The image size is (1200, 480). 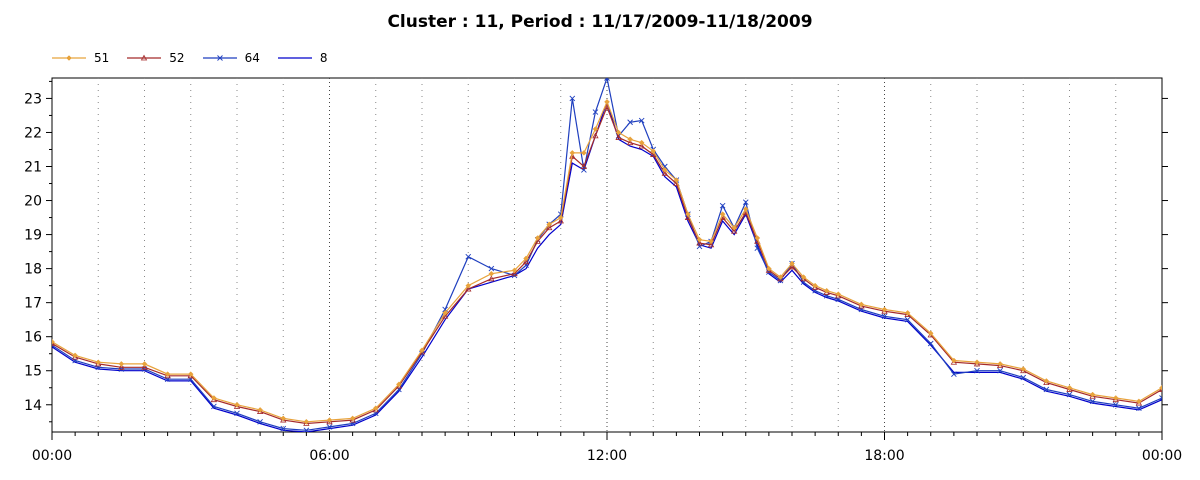 What do you see at coordinates (33, 372) in the screenshot?
I see `y-tick-label: 15` at bounding box center [33, 372].